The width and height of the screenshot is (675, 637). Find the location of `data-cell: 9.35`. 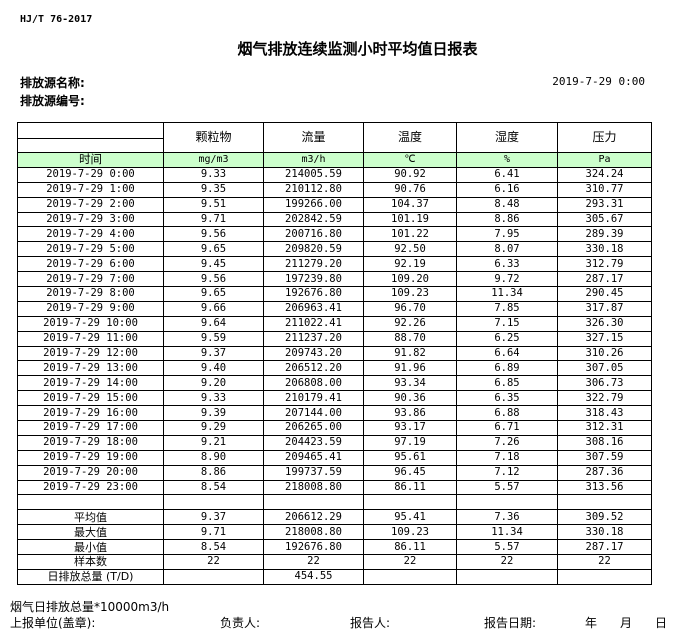

data-cell: 9.35 is located at coordinates (213, 189).